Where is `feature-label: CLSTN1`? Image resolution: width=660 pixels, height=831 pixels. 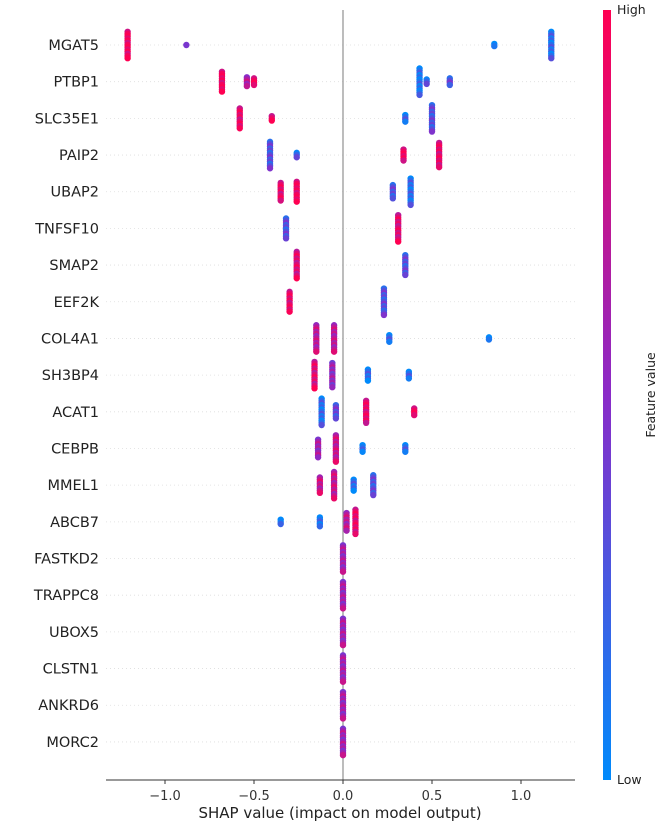
feature-label: CLSTN1 is located at coordinates (71, 670).